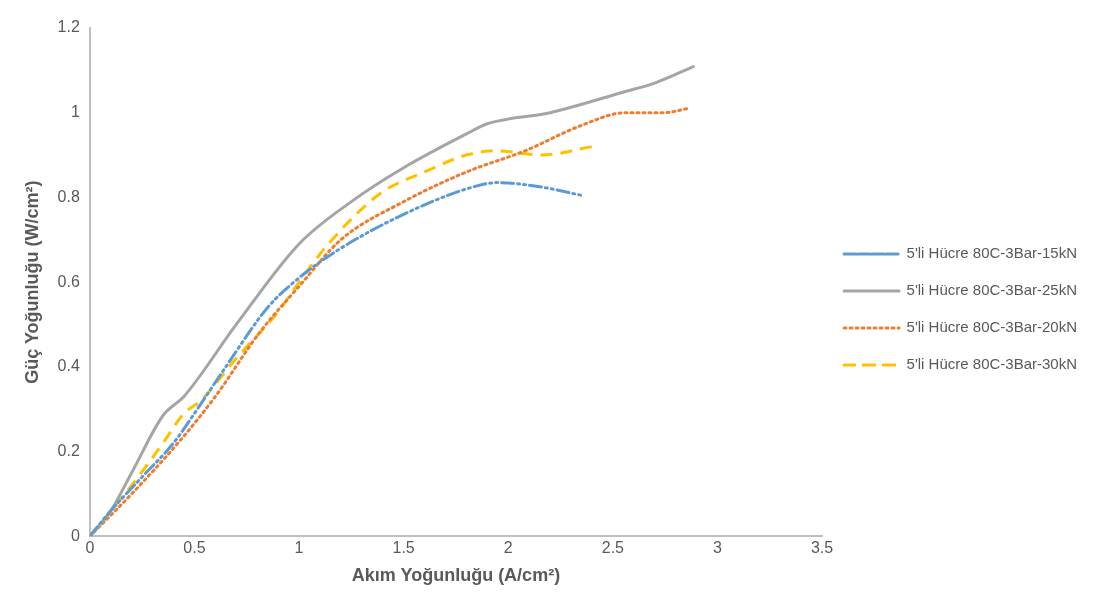 This screenshot has height=609, width=1095. What do you see at coordinates (456, 575) in the screenshot?
I see `x-axis-title: Akım Yoğunluğu (A/cm²)` at bounding box center [456, 575].